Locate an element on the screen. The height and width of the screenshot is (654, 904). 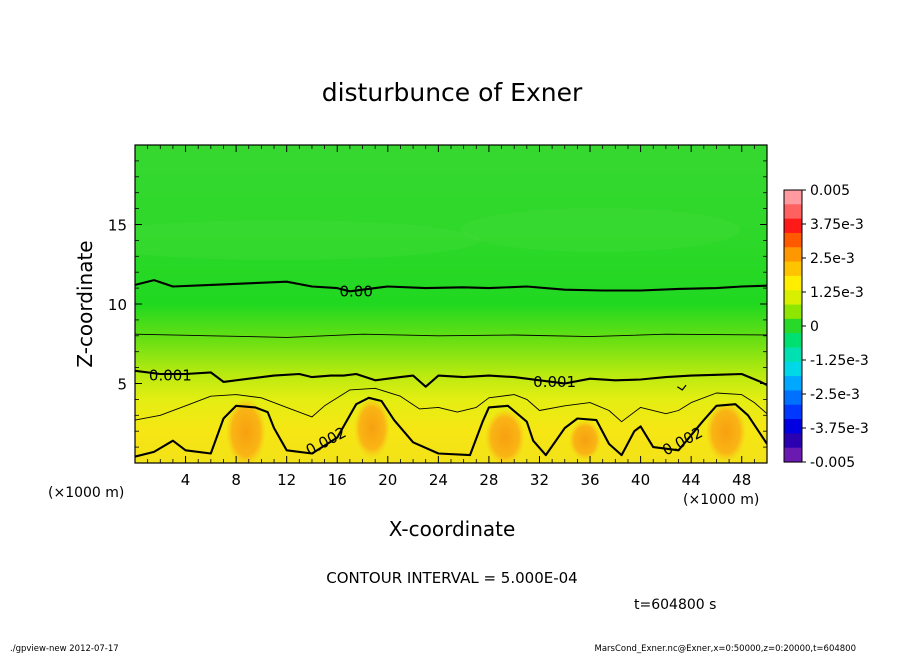
x-tick-label: 20 is located at coordinates (387, 480).